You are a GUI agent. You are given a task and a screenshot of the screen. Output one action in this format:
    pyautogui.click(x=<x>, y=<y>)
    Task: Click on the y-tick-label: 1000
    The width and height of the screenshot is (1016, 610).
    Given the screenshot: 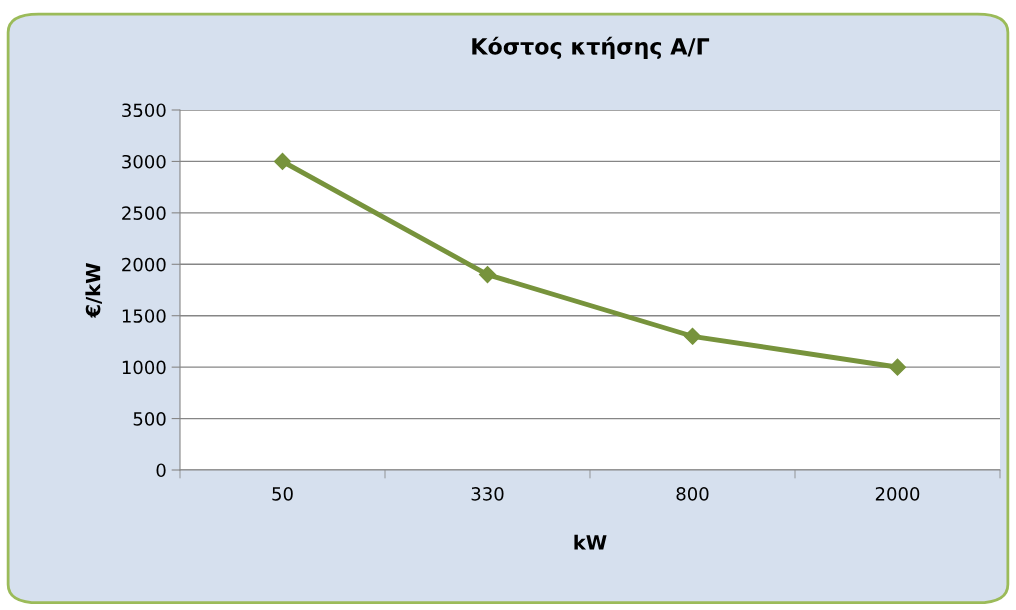 What is the action you would take?
    pyautogui.click(x=144, y=367)
    